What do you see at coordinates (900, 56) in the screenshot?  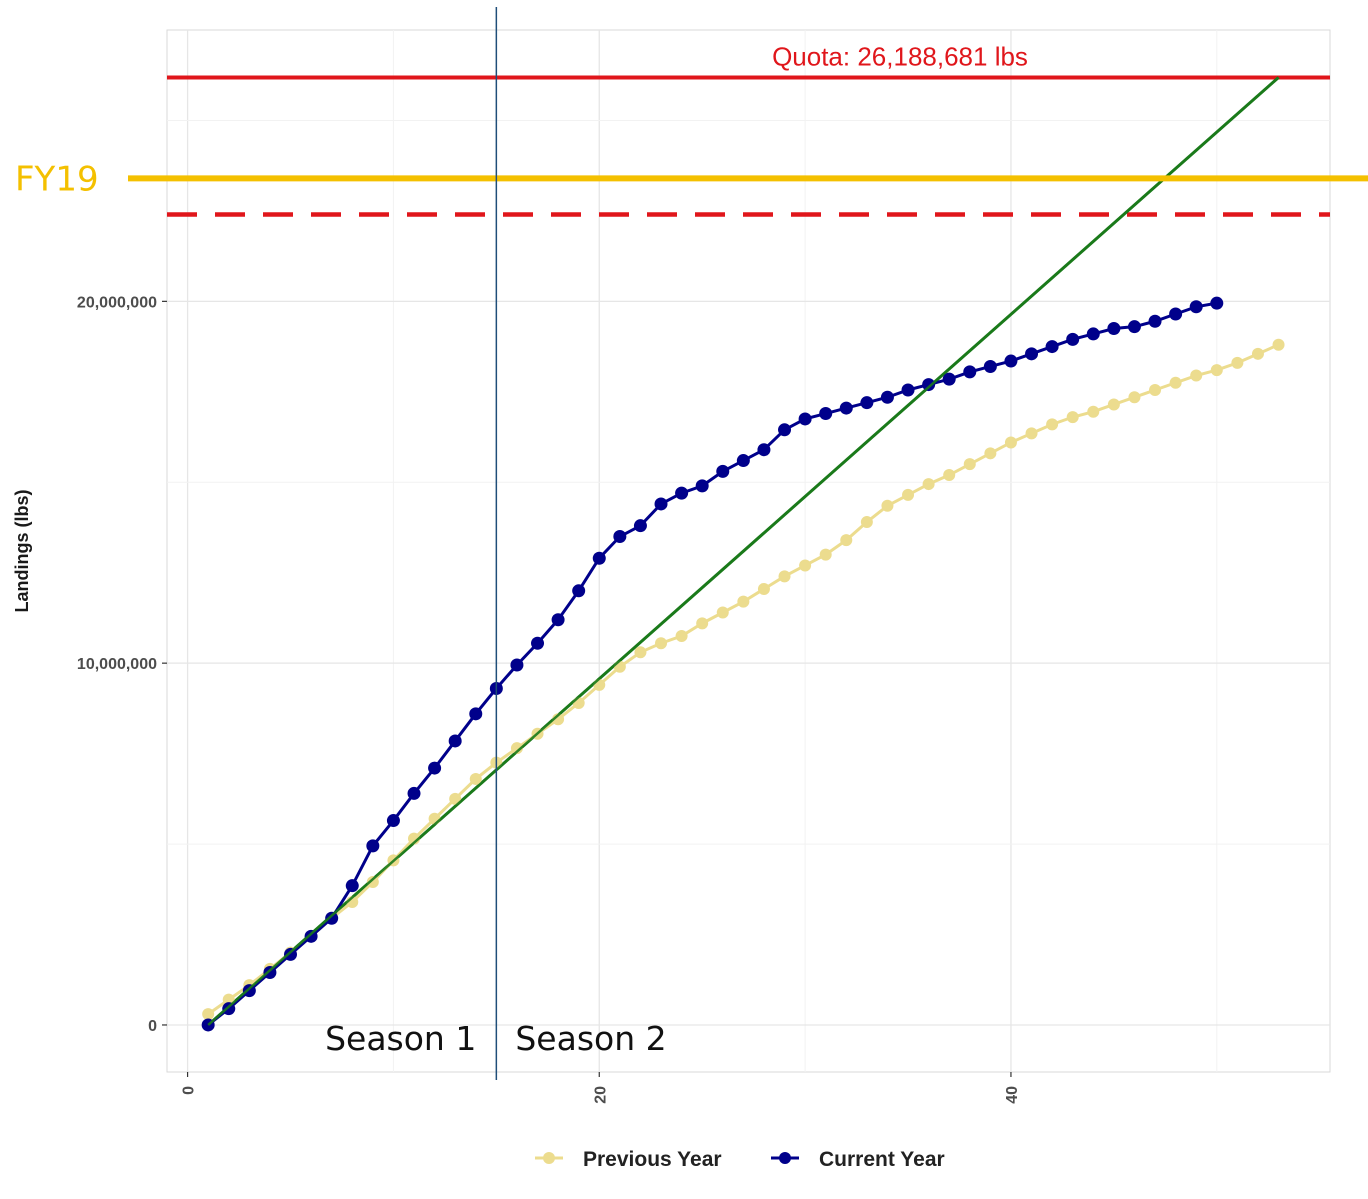 I see `quota-label: Quota: 26,188,681 lbs` at bounding box center [900, 56].